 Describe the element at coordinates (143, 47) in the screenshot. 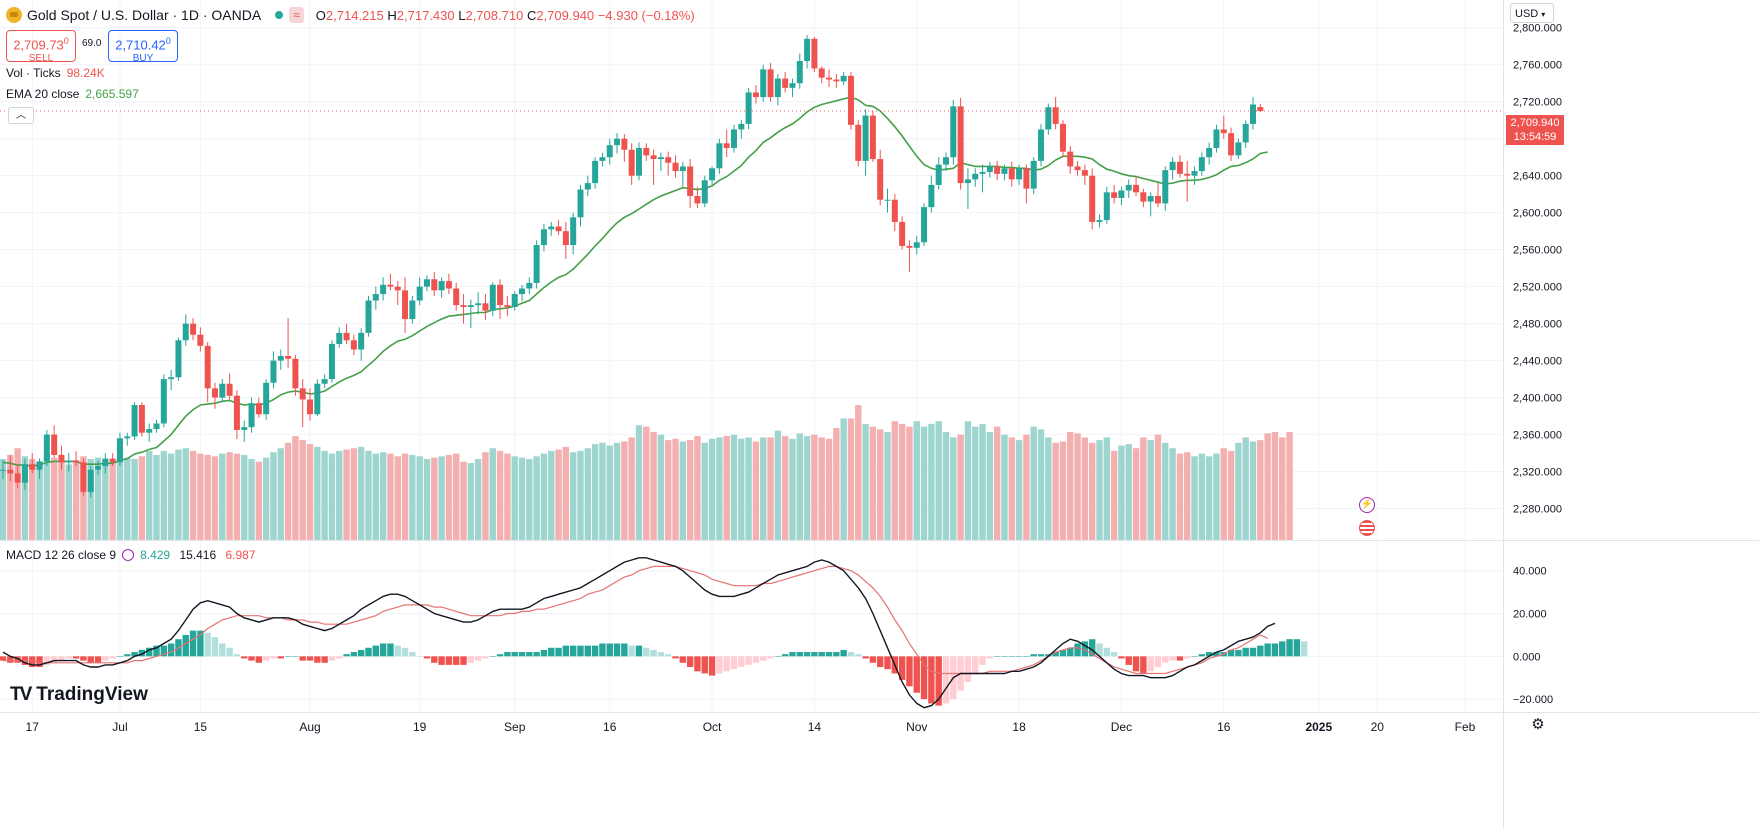

I see `buy-button: 2,710.420 BUY` at that location.